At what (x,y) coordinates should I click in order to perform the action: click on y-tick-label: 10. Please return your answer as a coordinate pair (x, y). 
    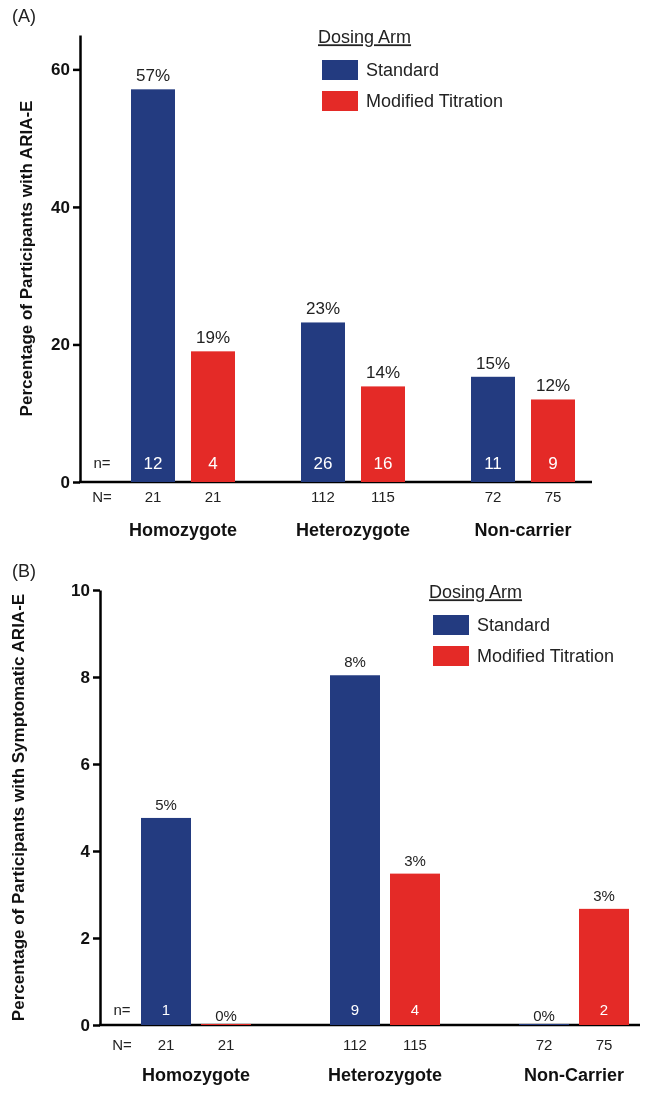
    Looking at the image, I should click on (80, 590).